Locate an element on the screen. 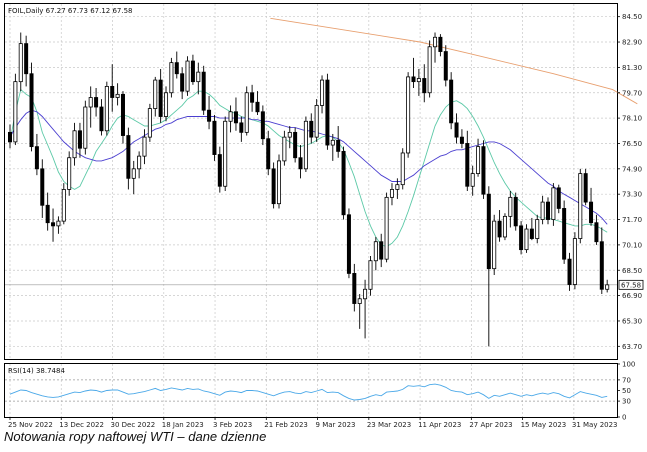  price-tick-label: 81.30 is located at coordinates (632, 68).